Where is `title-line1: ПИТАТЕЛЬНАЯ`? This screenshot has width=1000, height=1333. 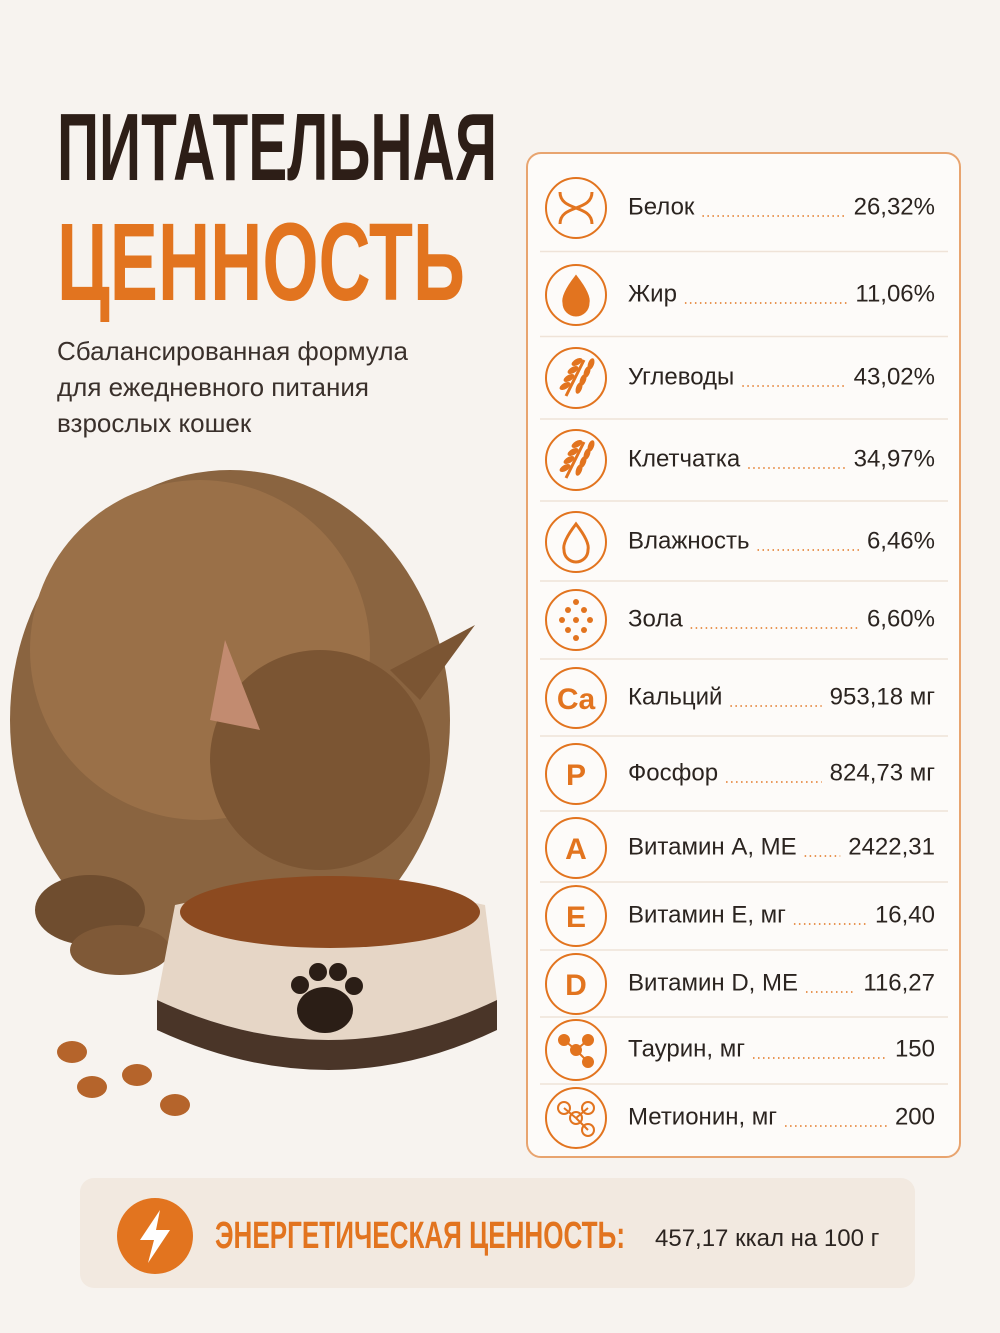
title-line1: ПИТАТЕЛЬНАЯ is located at coordinates (277, 147).